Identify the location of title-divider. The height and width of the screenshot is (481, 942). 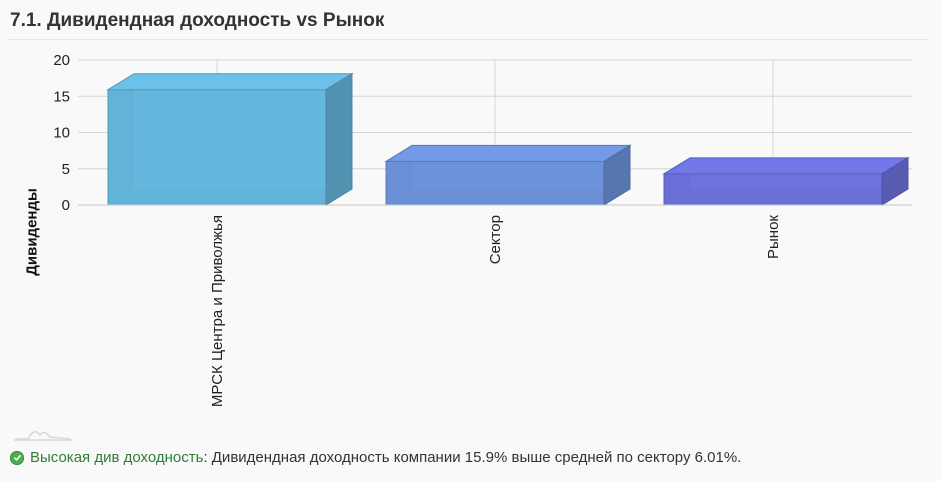
(468, 39).